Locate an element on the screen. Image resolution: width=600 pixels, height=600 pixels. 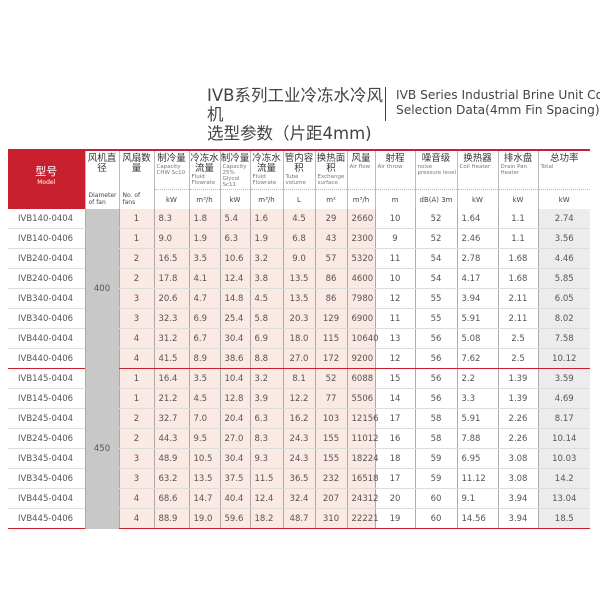
column-header: 风量 Air flow is located at coordinates (360, 169).